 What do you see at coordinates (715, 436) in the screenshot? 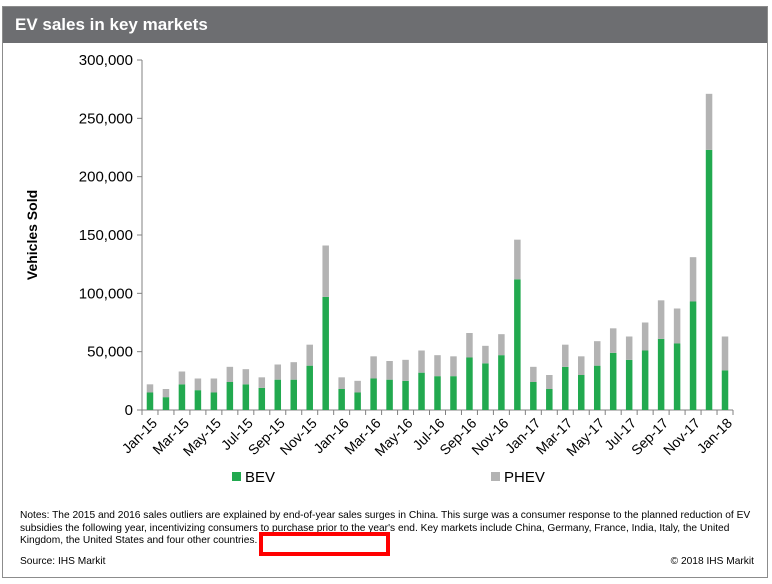
I see `x-tick-label: Jan-18` at bounding box center [715, 436].